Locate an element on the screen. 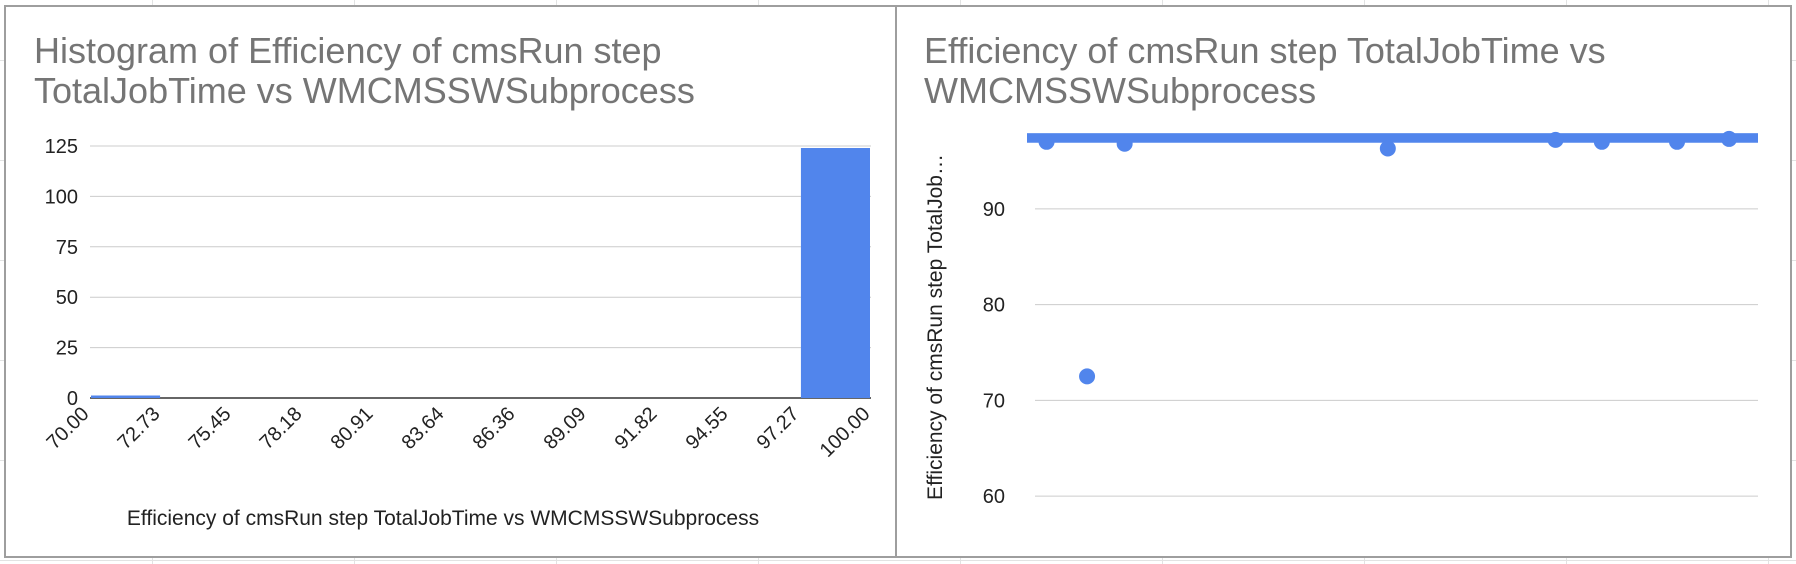 The image size is (1796, 564). histogram-y-tick-label: 25 is located at coordinates (67, 349).